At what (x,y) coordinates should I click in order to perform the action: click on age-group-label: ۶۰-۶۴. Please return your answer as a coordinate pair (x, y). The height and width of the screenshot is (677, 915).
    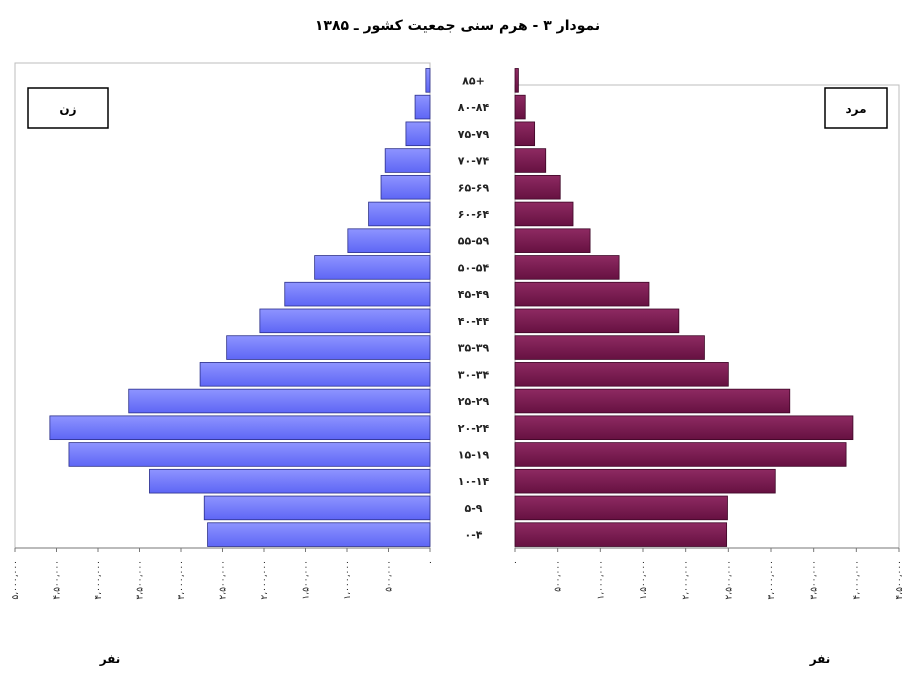
    Looking at the image, I should click on (474, 214).